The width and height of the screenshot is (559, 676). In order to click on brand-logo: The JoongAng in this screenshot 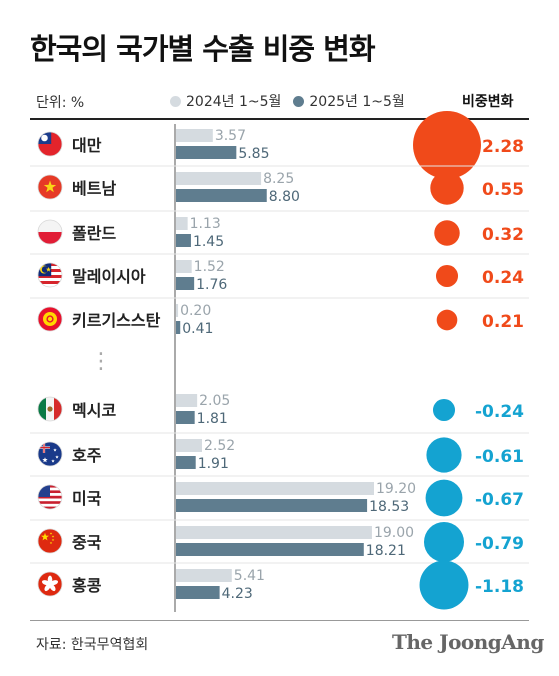, I will do `click(468, 642)`.